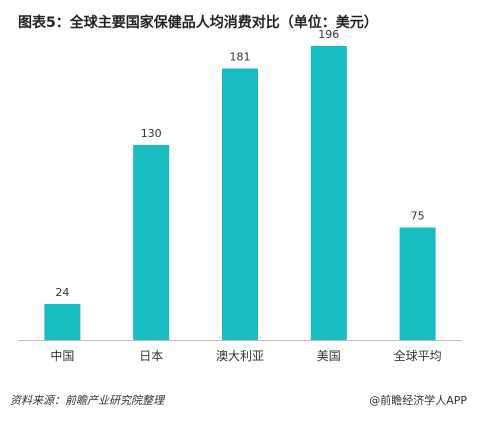 The height and width of the screenshot is (421, 477). I want to click on category-label-1: 日本, so click(151, 356).